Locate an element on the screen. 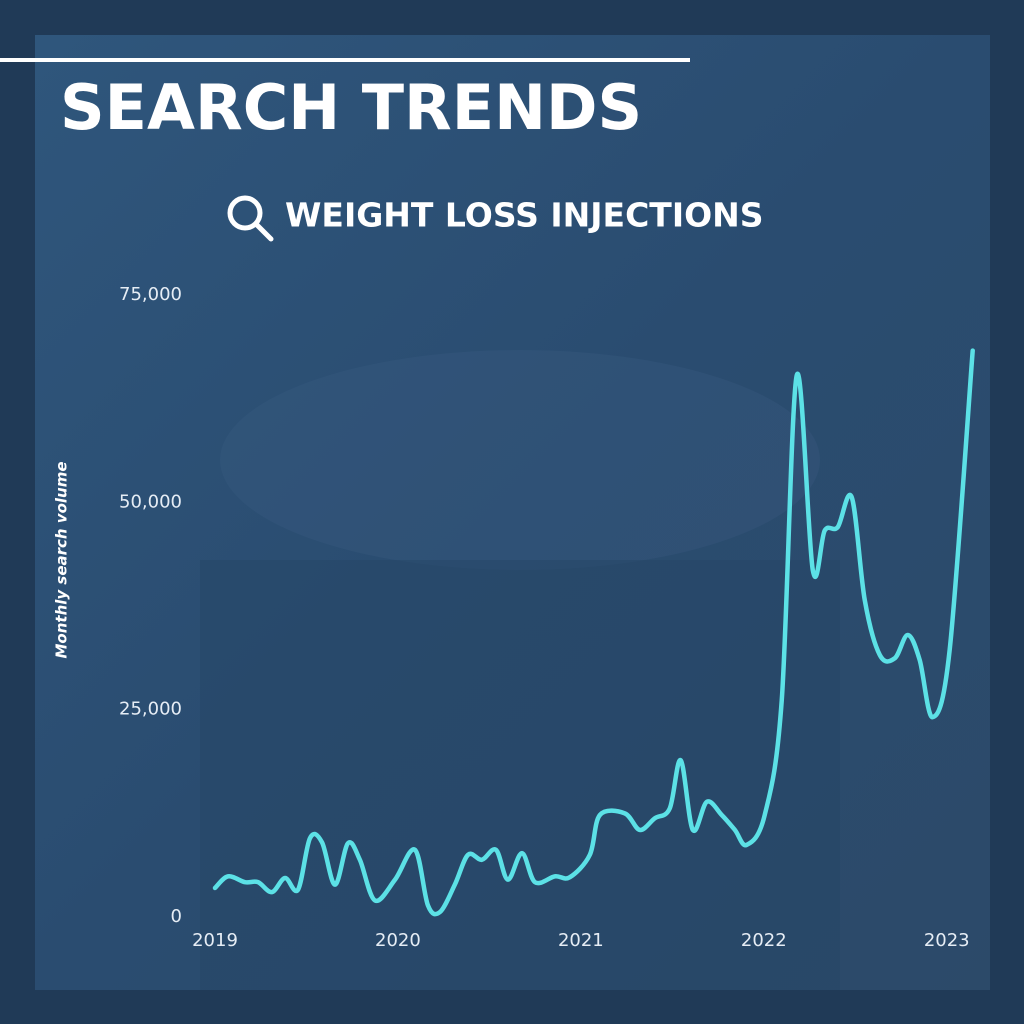 The width and height of the screenshot is (1024, 1024). search-icon is located at coordinates (250, 218).